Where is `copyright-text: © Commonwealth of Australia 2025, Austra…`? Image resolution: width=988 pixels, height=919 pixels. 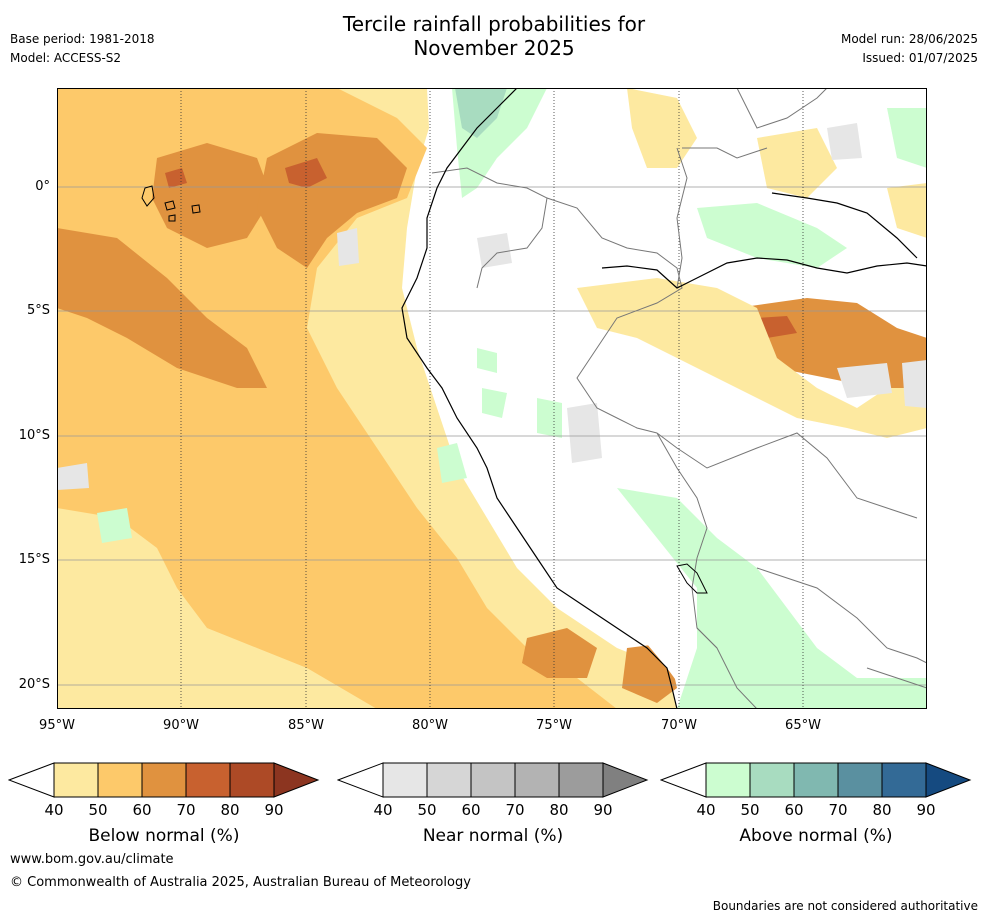
copyright-text: © Commonwealth of Australia 2025, Austra… is located at coordinates (240, 882).